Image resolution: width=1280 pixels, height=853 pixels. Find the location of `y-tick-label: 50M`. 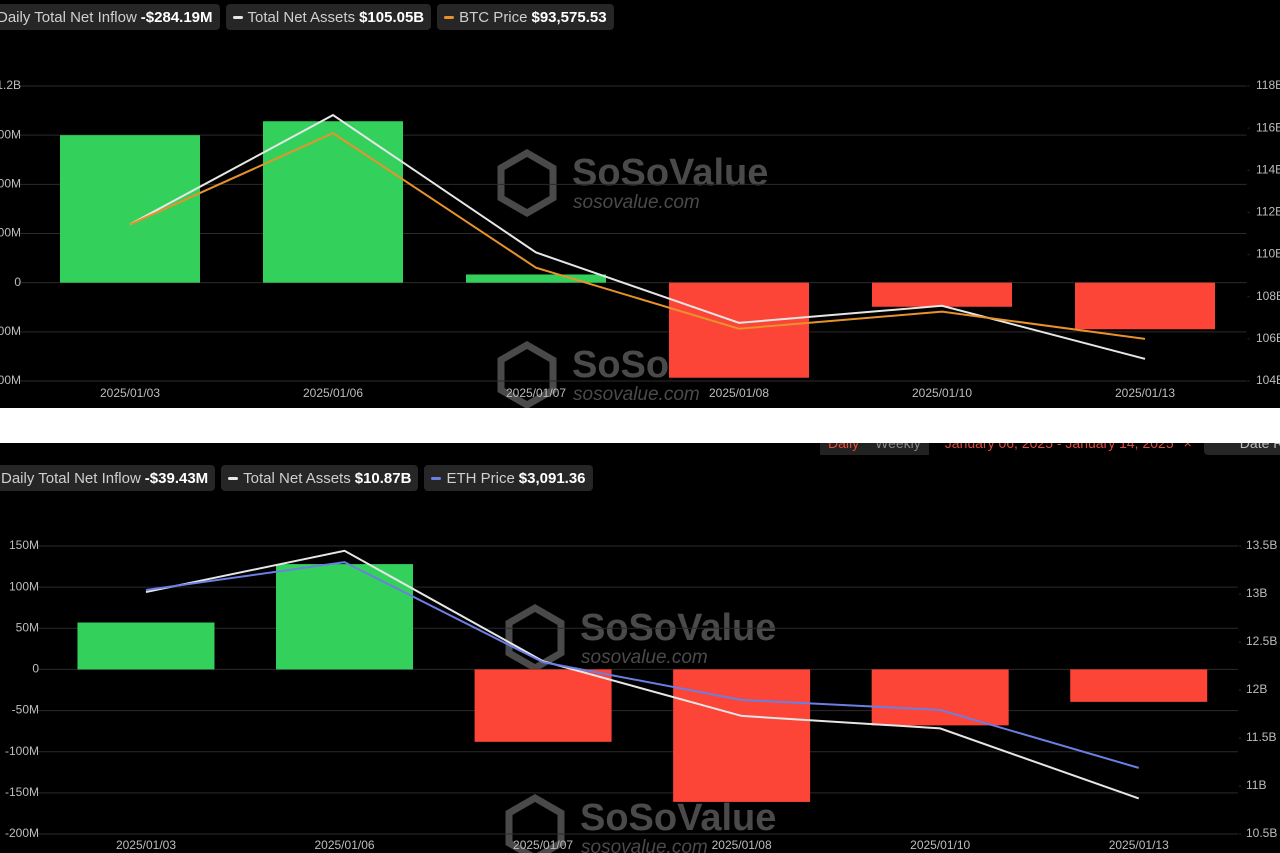

y-tick-label: 50M is located at coordinates (27, 627).